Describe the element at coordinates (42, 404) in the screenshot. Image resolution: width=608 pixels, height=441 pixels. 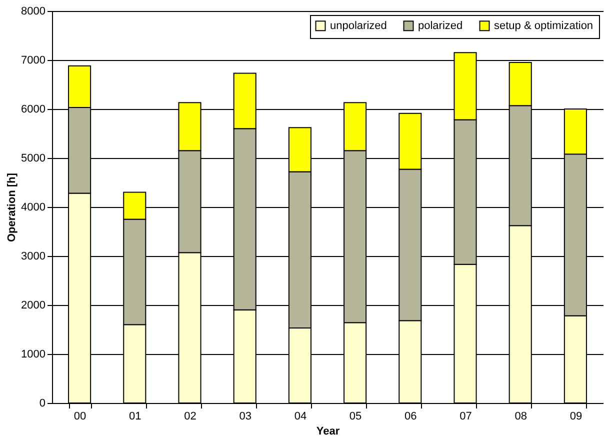
I see `y-tick-label: 0` at that location.